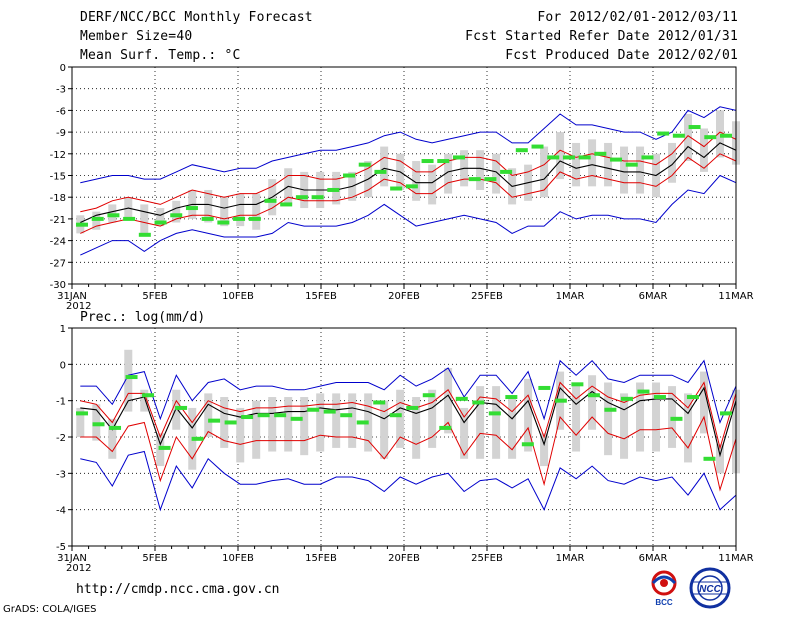  I want to click on prec-inner-lower-line, so click(408, 453).